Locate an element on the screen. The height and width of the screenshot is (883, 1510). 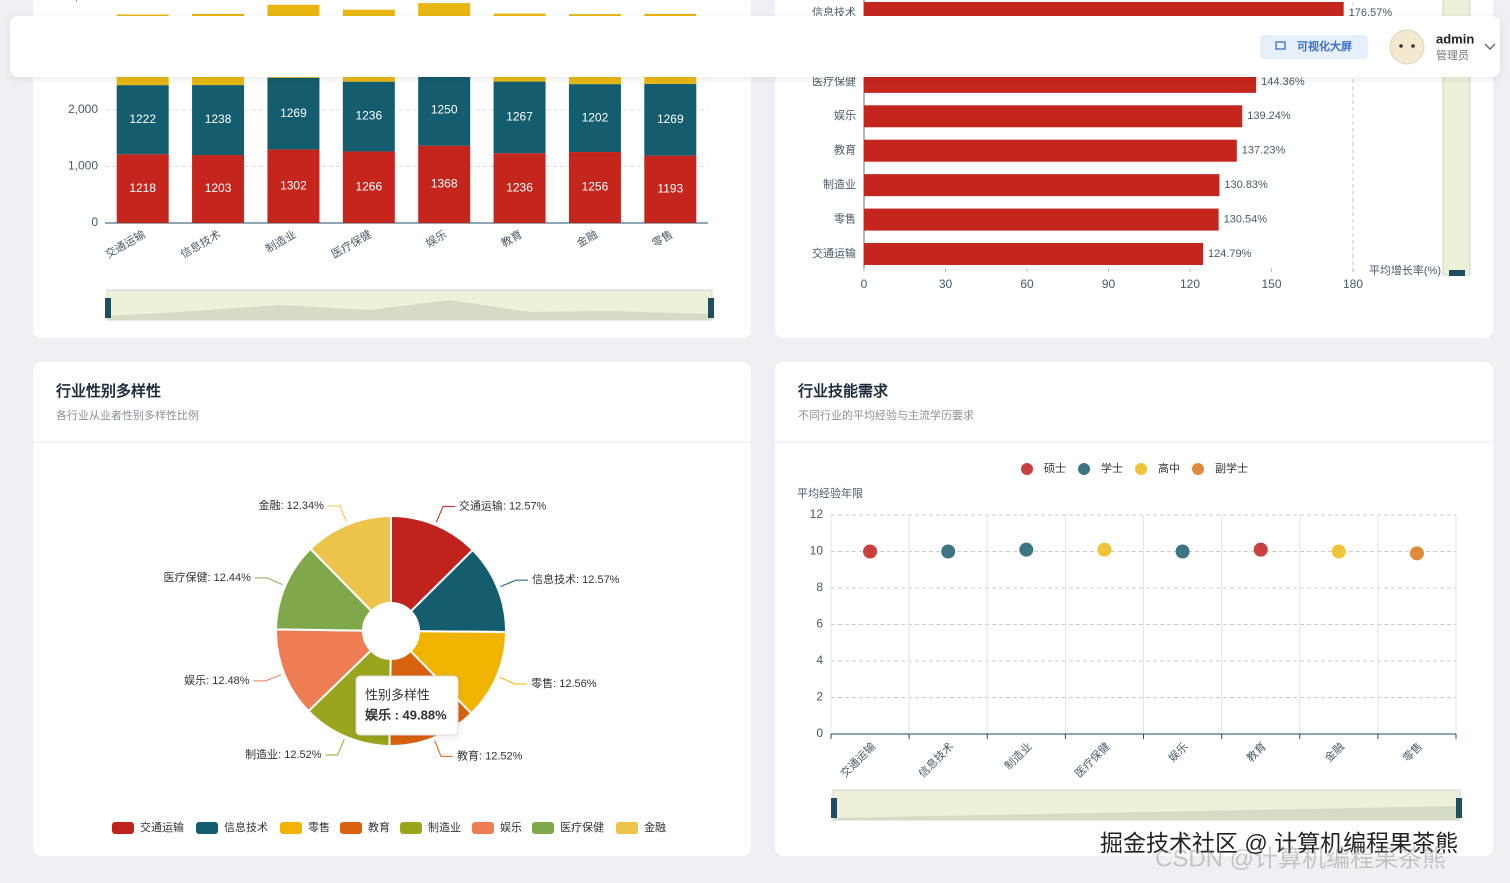
value-label: 139.24% is located at coordinates (1269, 116).